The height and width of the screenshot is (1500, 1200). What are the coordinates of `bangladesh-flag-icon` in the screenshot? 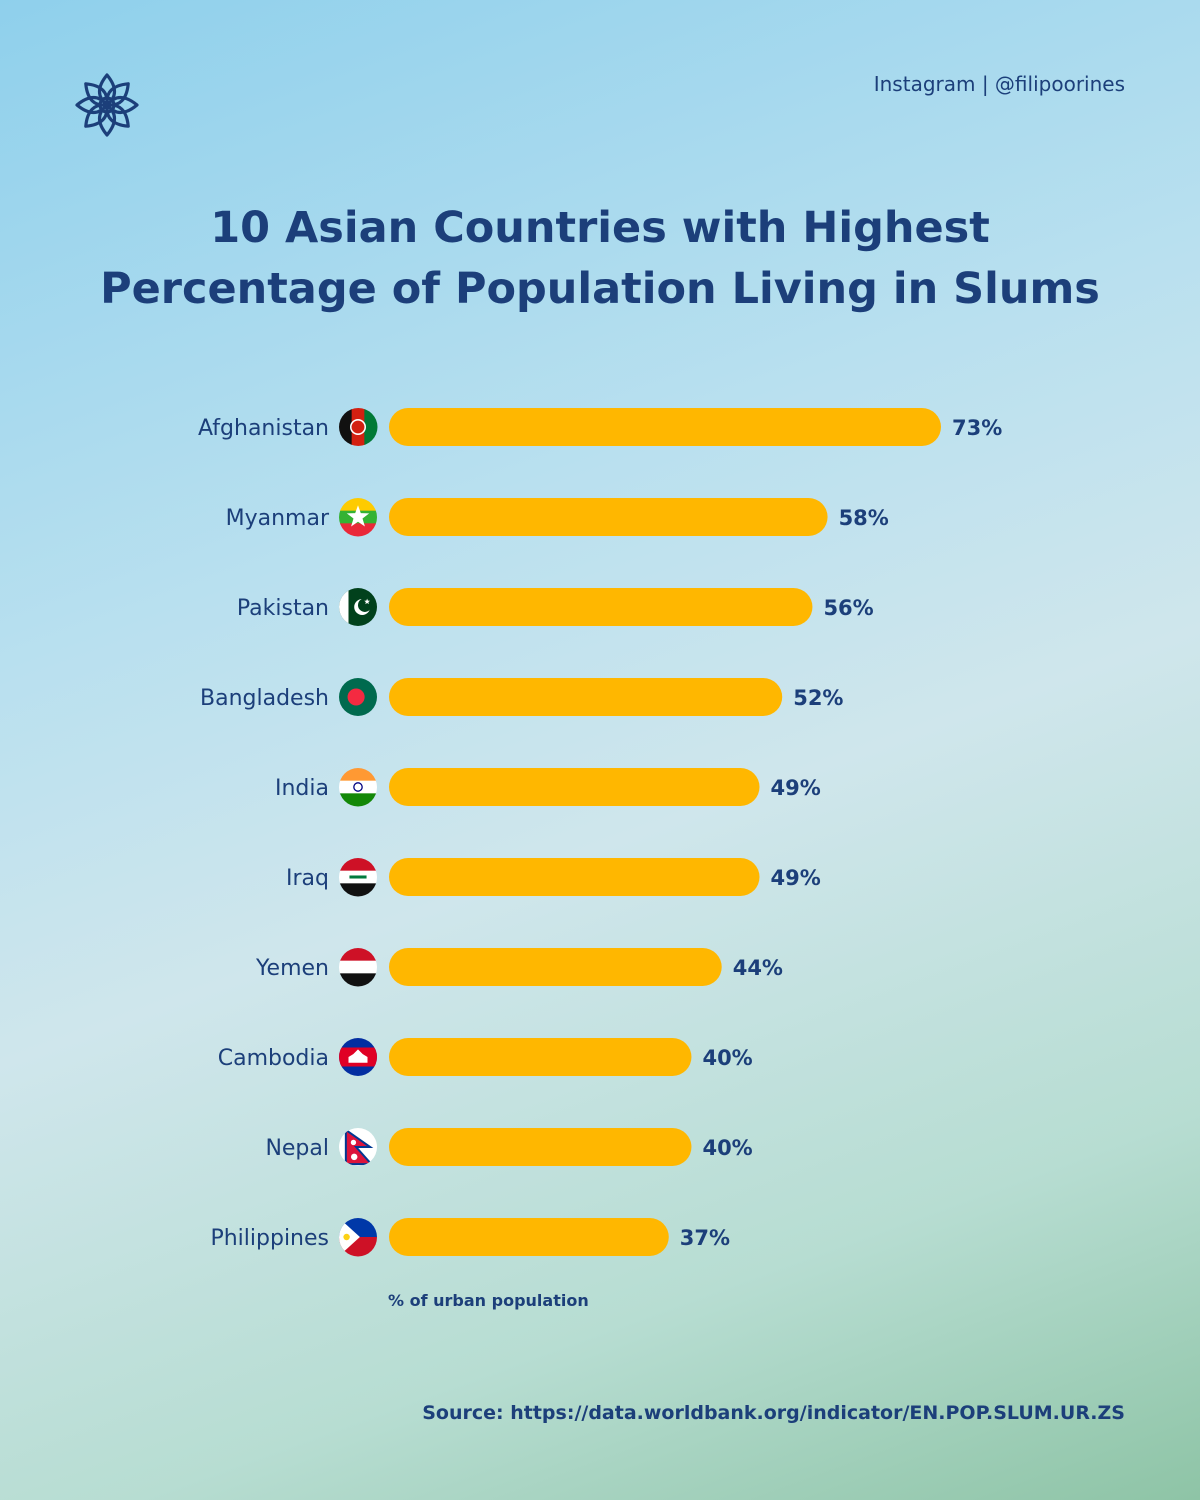 It's located at (358, 697).